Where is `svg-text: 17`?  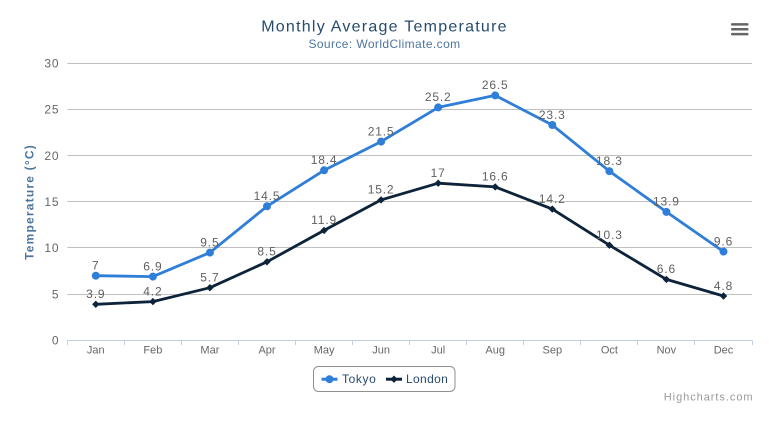 svg-text: 17 is located at coordinates (438, 173).